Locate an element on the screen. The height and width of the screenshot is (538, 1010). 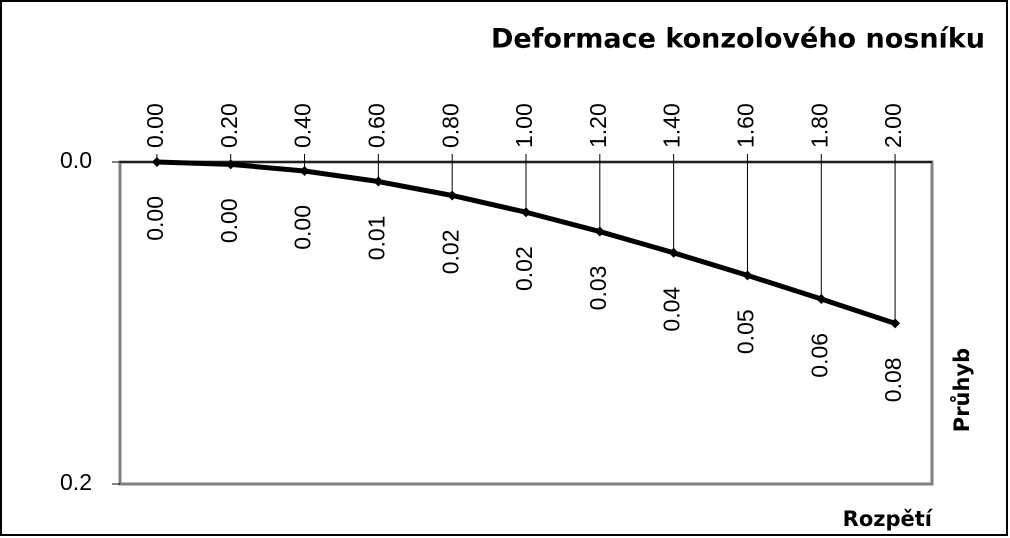
x-tick-label: 1.60 is located at coordinates (746, 125).